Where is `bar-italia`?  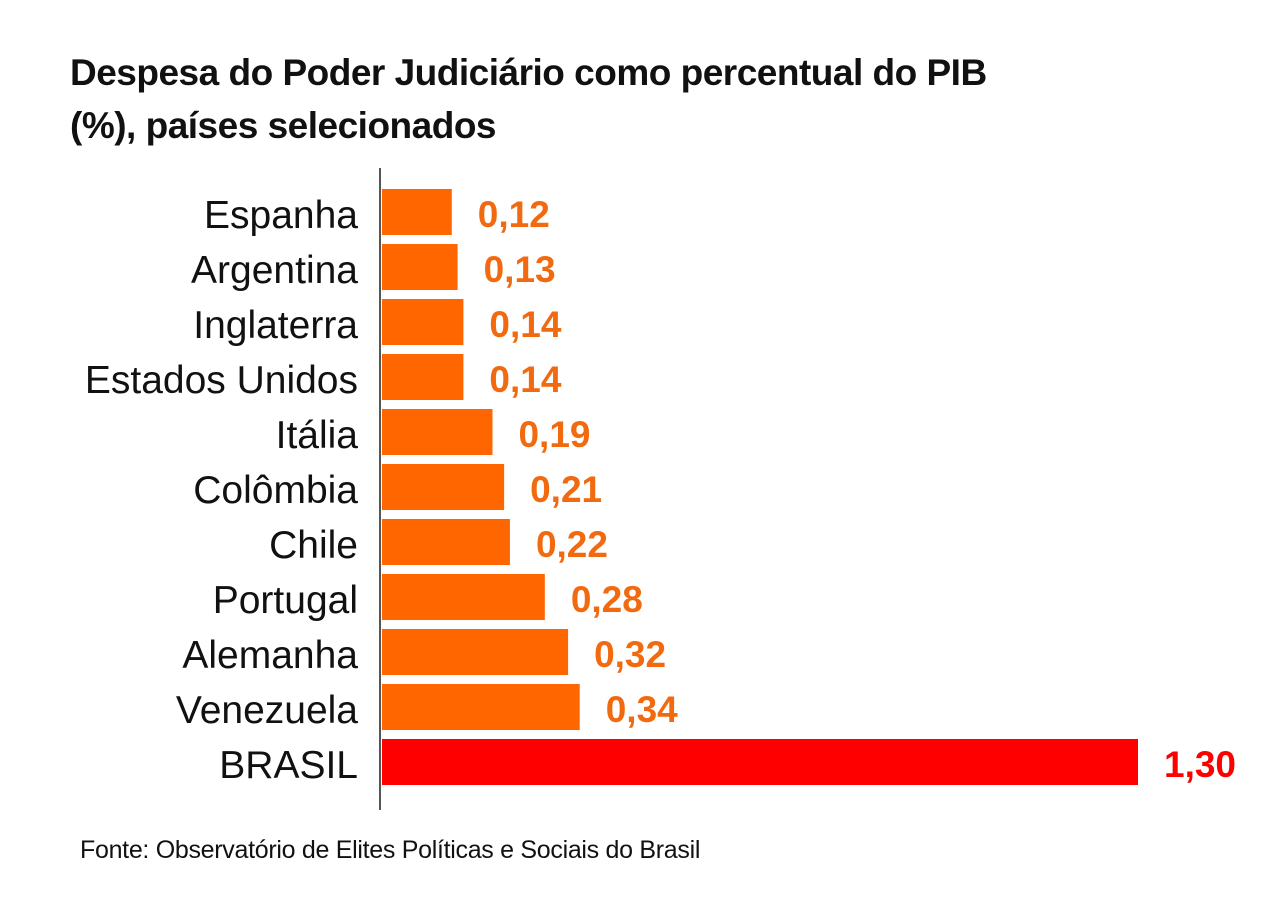 bar-italia is located at coordinates (437, 432).